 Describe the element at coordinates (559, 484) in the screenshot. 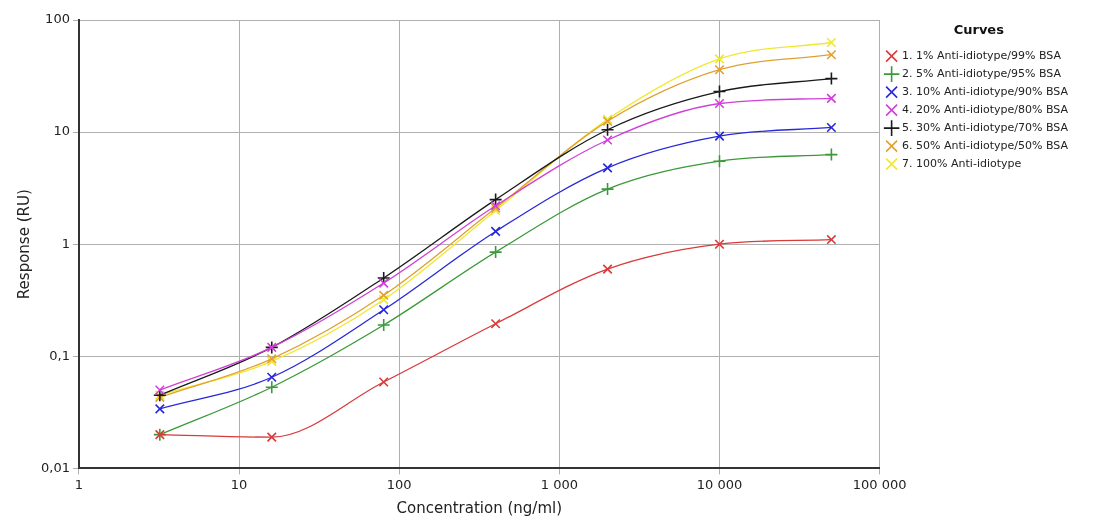

I see `x-tick-label: 1 000` at that location.